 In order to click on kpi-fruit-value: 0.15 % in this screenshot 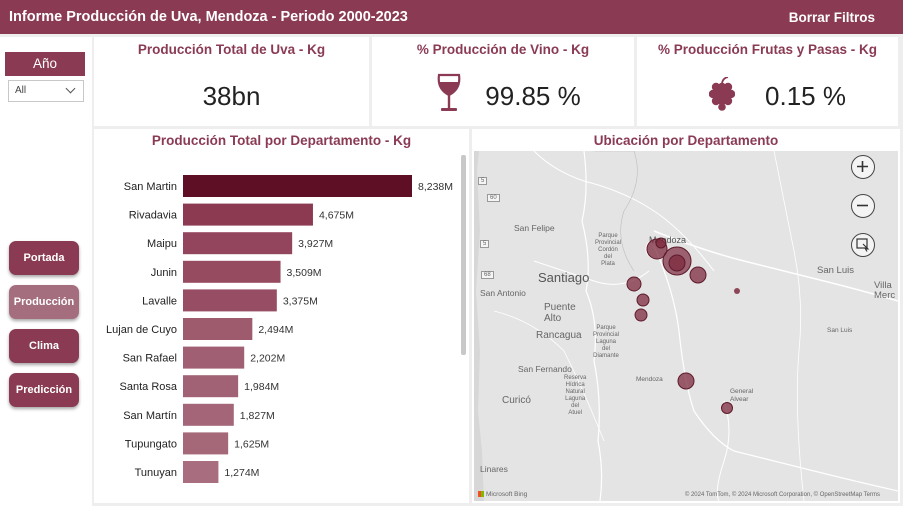, I will do `click(805, 96)`.